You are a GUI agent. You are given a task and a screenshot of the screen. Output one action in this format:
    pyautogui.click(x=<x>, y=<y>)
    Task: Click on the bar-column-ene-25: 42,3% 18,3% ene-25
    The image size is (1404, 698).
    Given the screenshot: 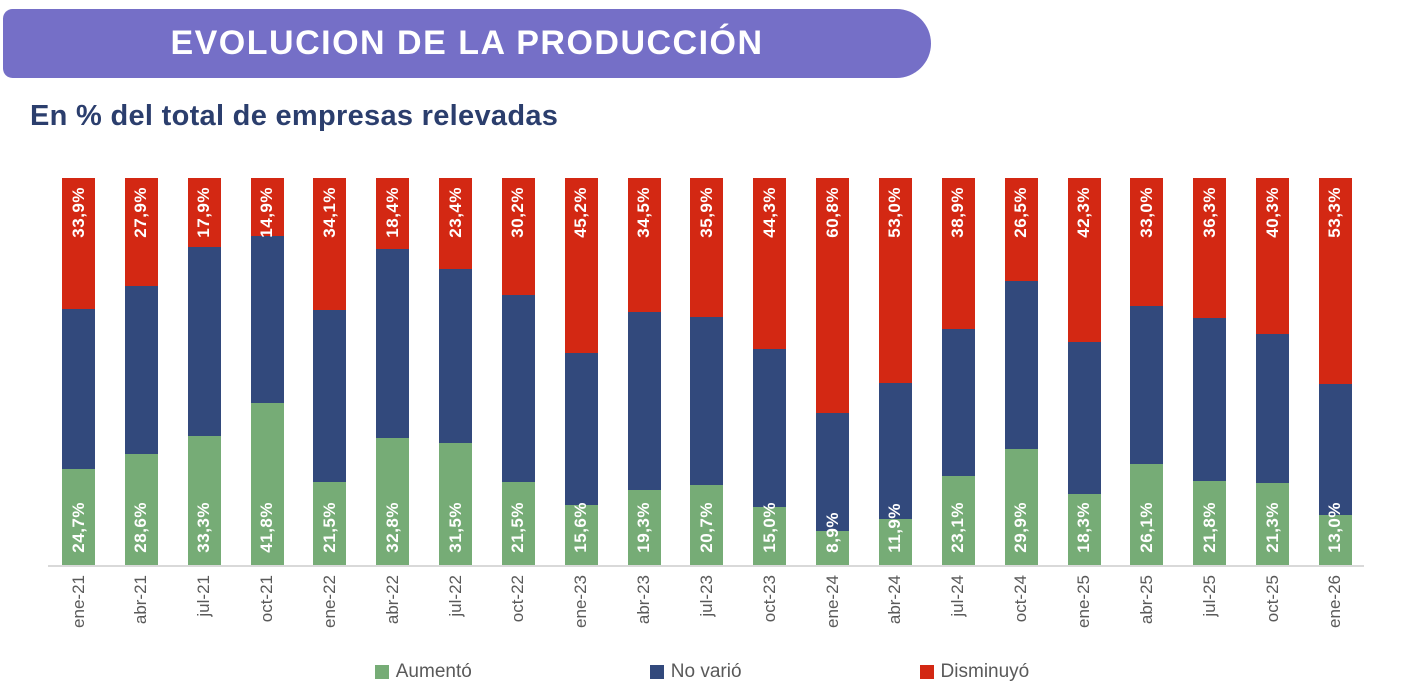 What is the action you would take?
    pyautogui.click(x=1084, y=403)
    